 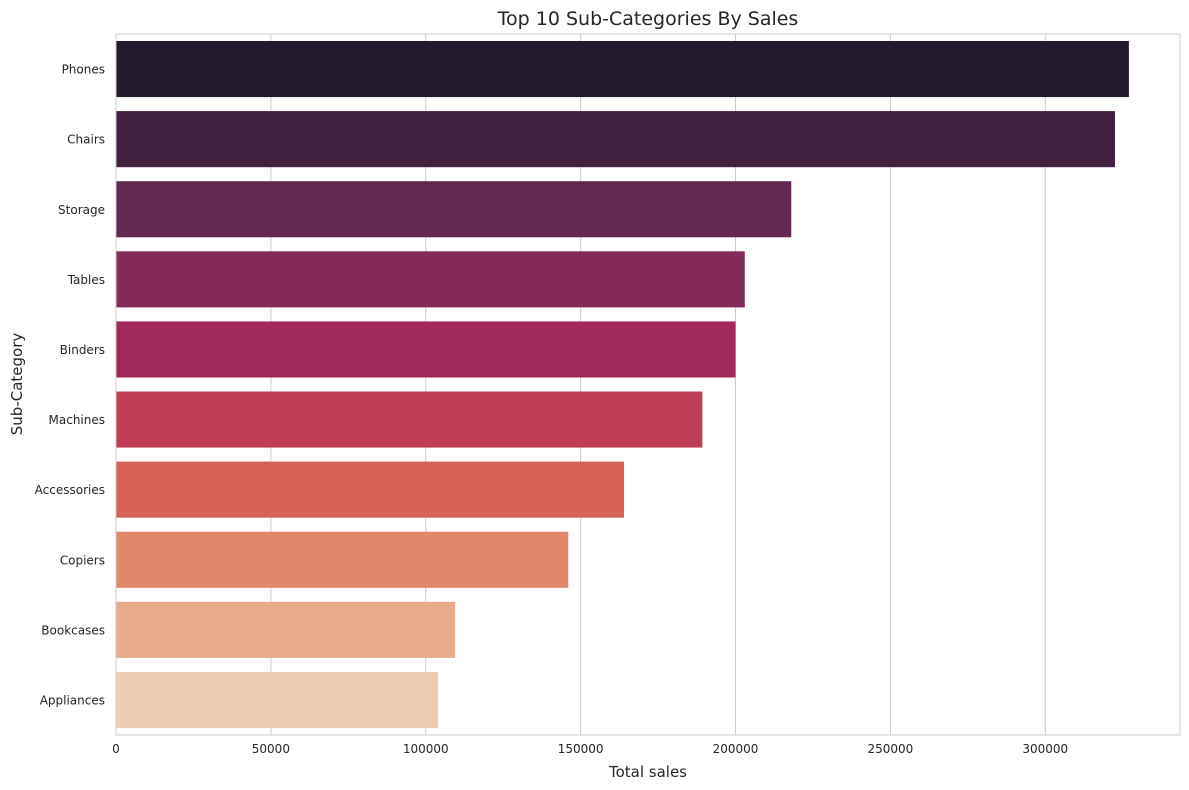 What do you see at coordinates (1045, 749) in the screenshot?
I see `x-tick-label: 300000` at bounding box center [1045, 749].